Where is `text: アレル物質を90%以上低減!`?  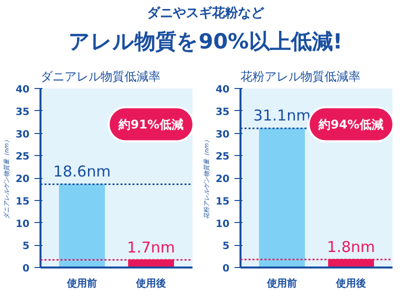 text: アレル物質を90%以上低減! is located at coordinates (205, 42).